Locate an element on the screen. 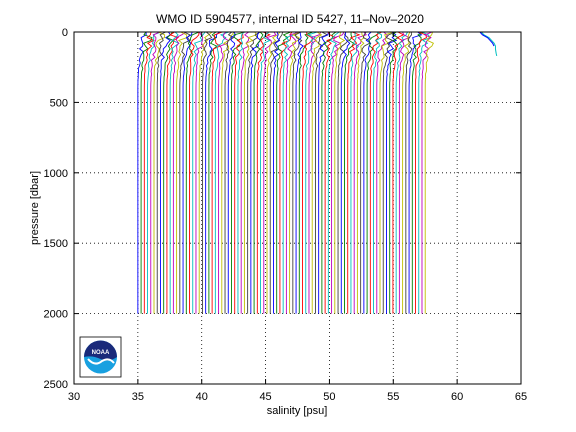 This screenshot has width=576, height=432. x-tick-label: 45 is located at coordinates (265, 397).